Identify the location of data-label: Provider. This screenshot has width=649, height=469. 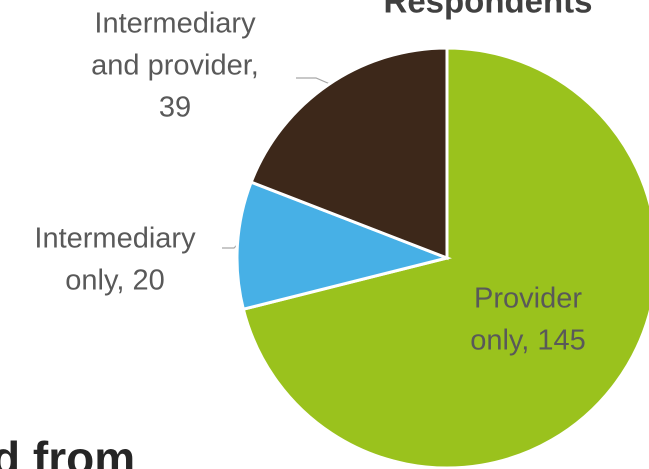
(528, 299).